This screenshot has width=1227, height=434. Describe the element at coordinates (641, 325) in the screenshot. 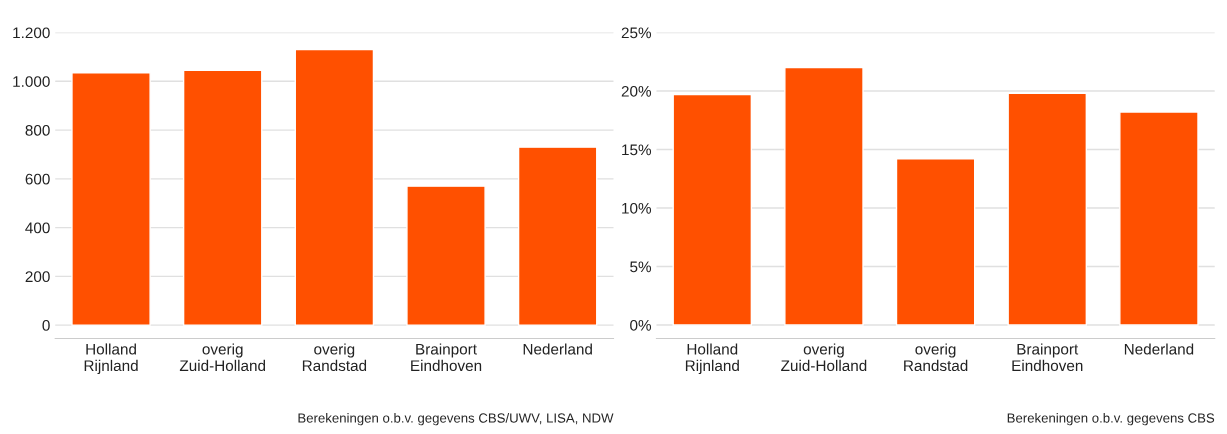

I see `y-tick-label: 0%` at that location.